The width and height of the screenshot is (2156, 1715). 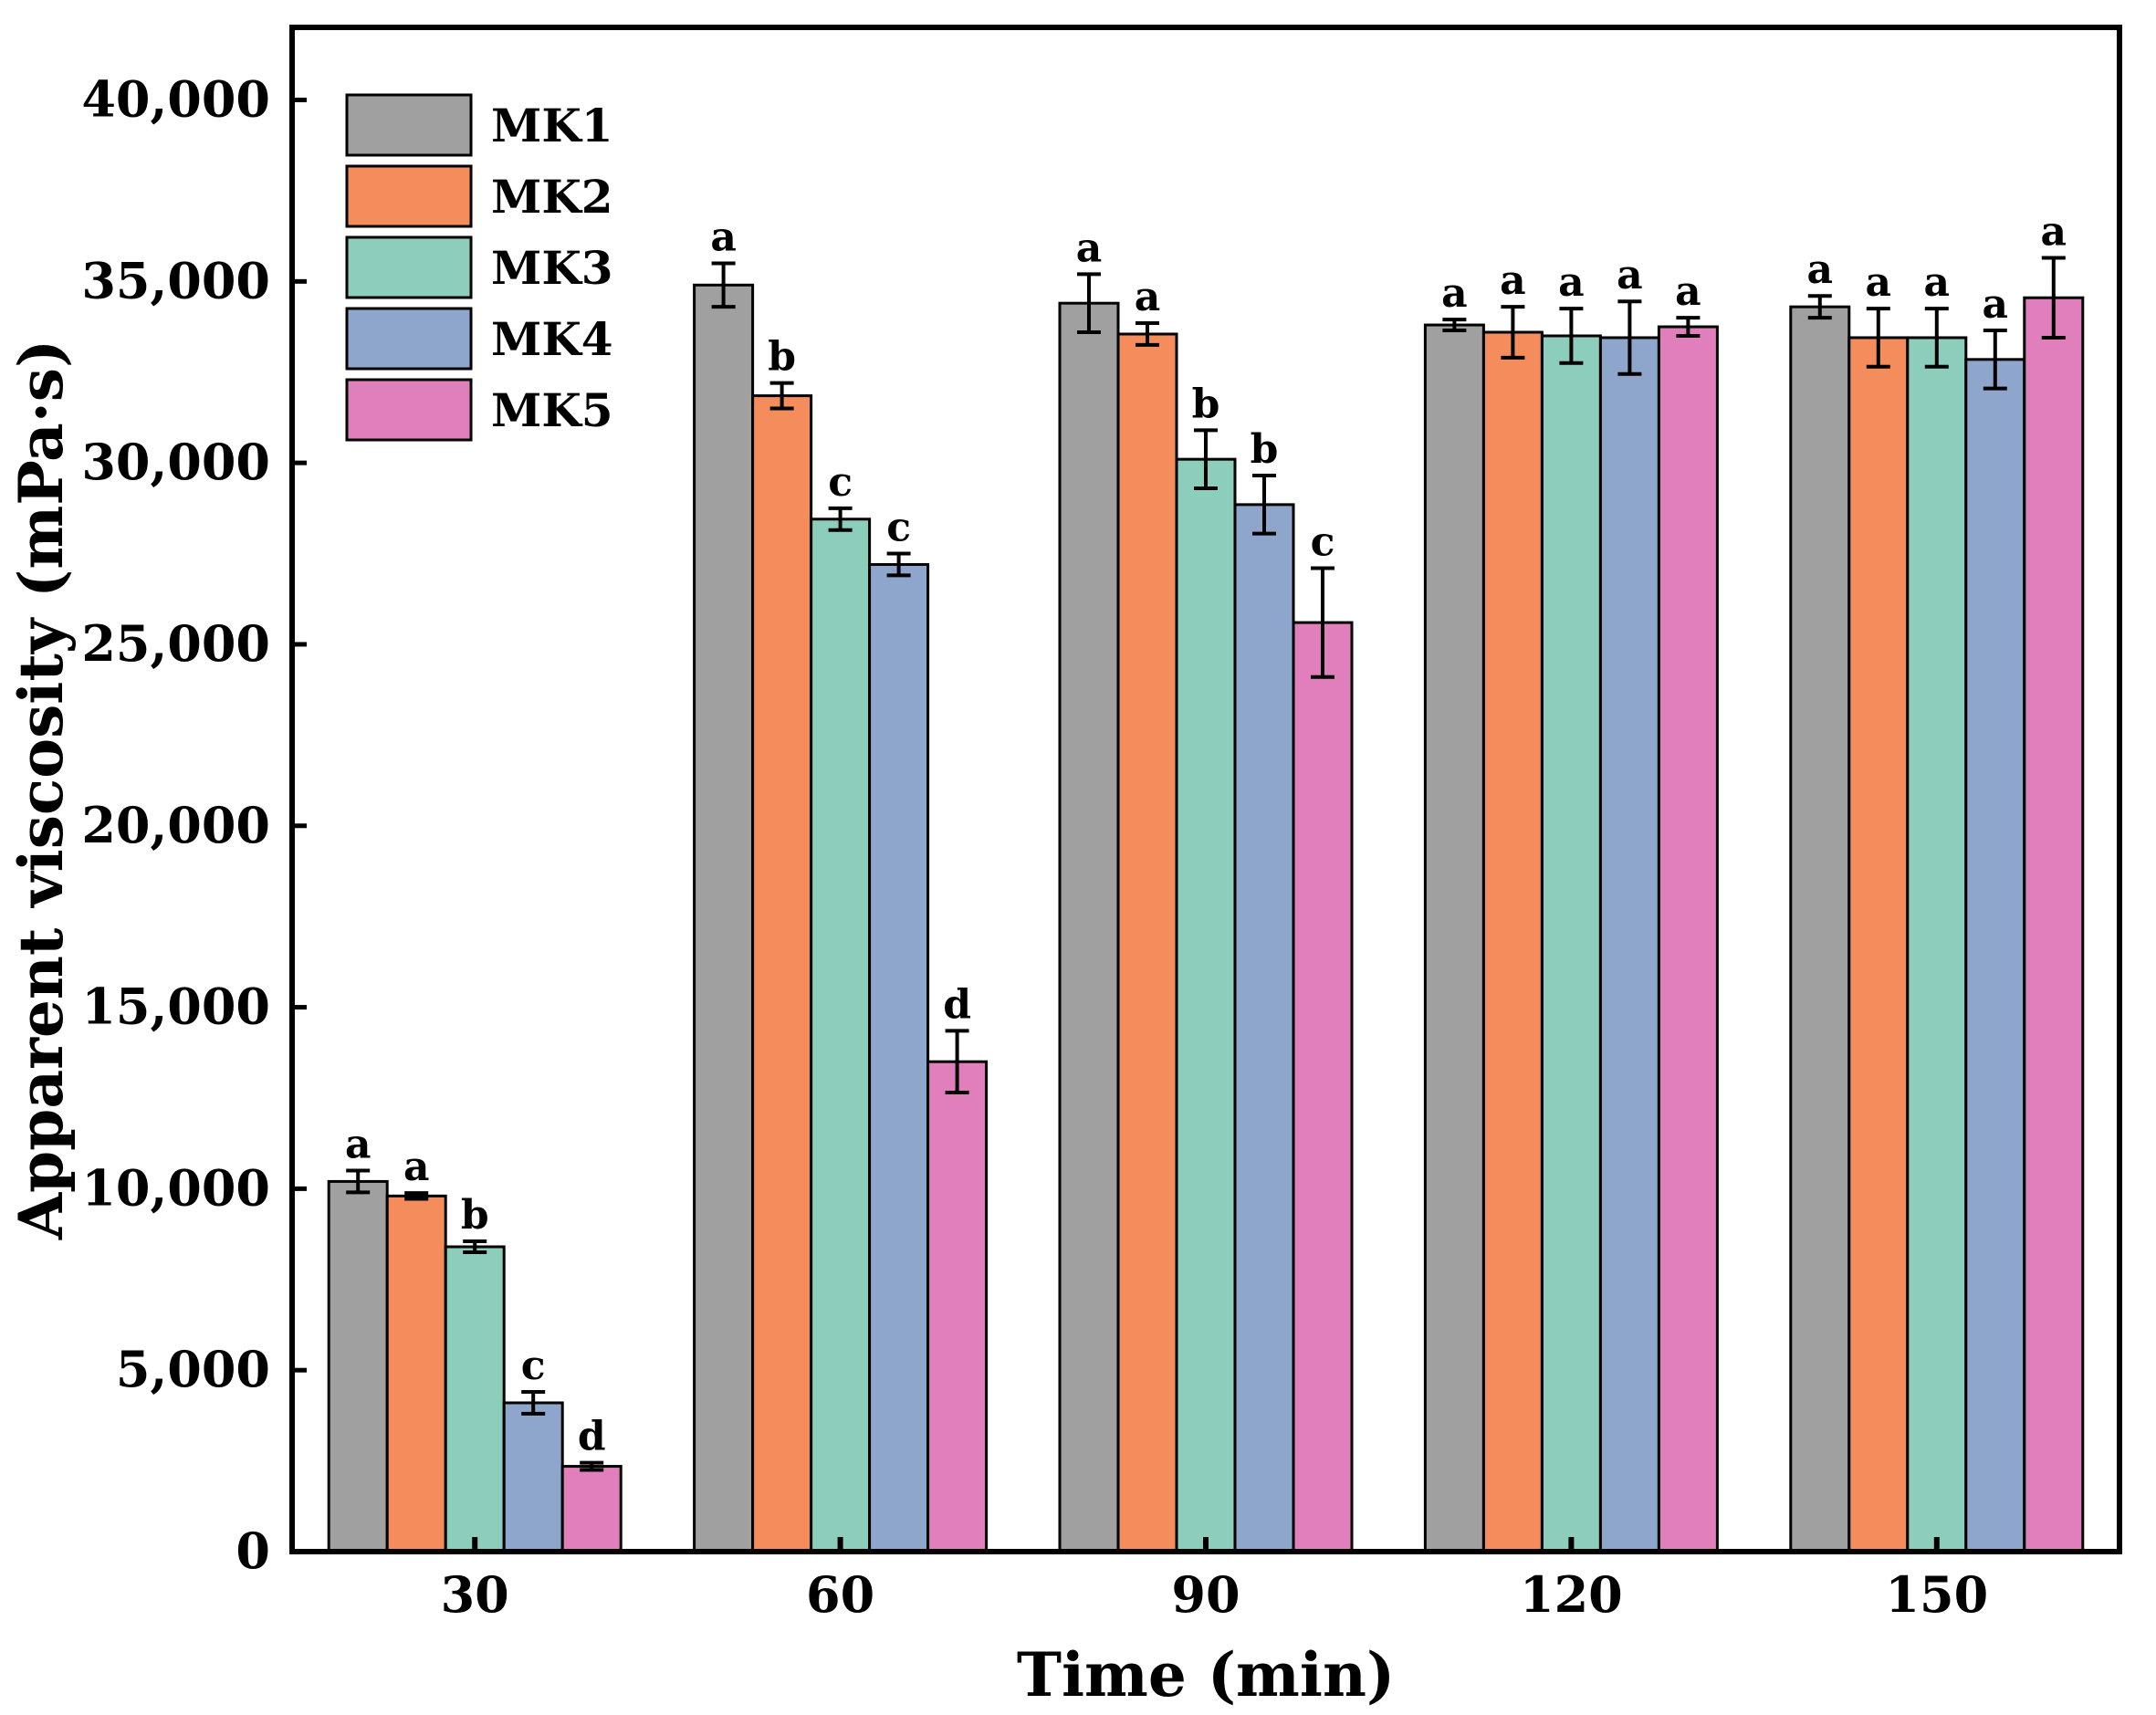 I want to click on x-tick-label: 90, so click(x=1206, y=1594).